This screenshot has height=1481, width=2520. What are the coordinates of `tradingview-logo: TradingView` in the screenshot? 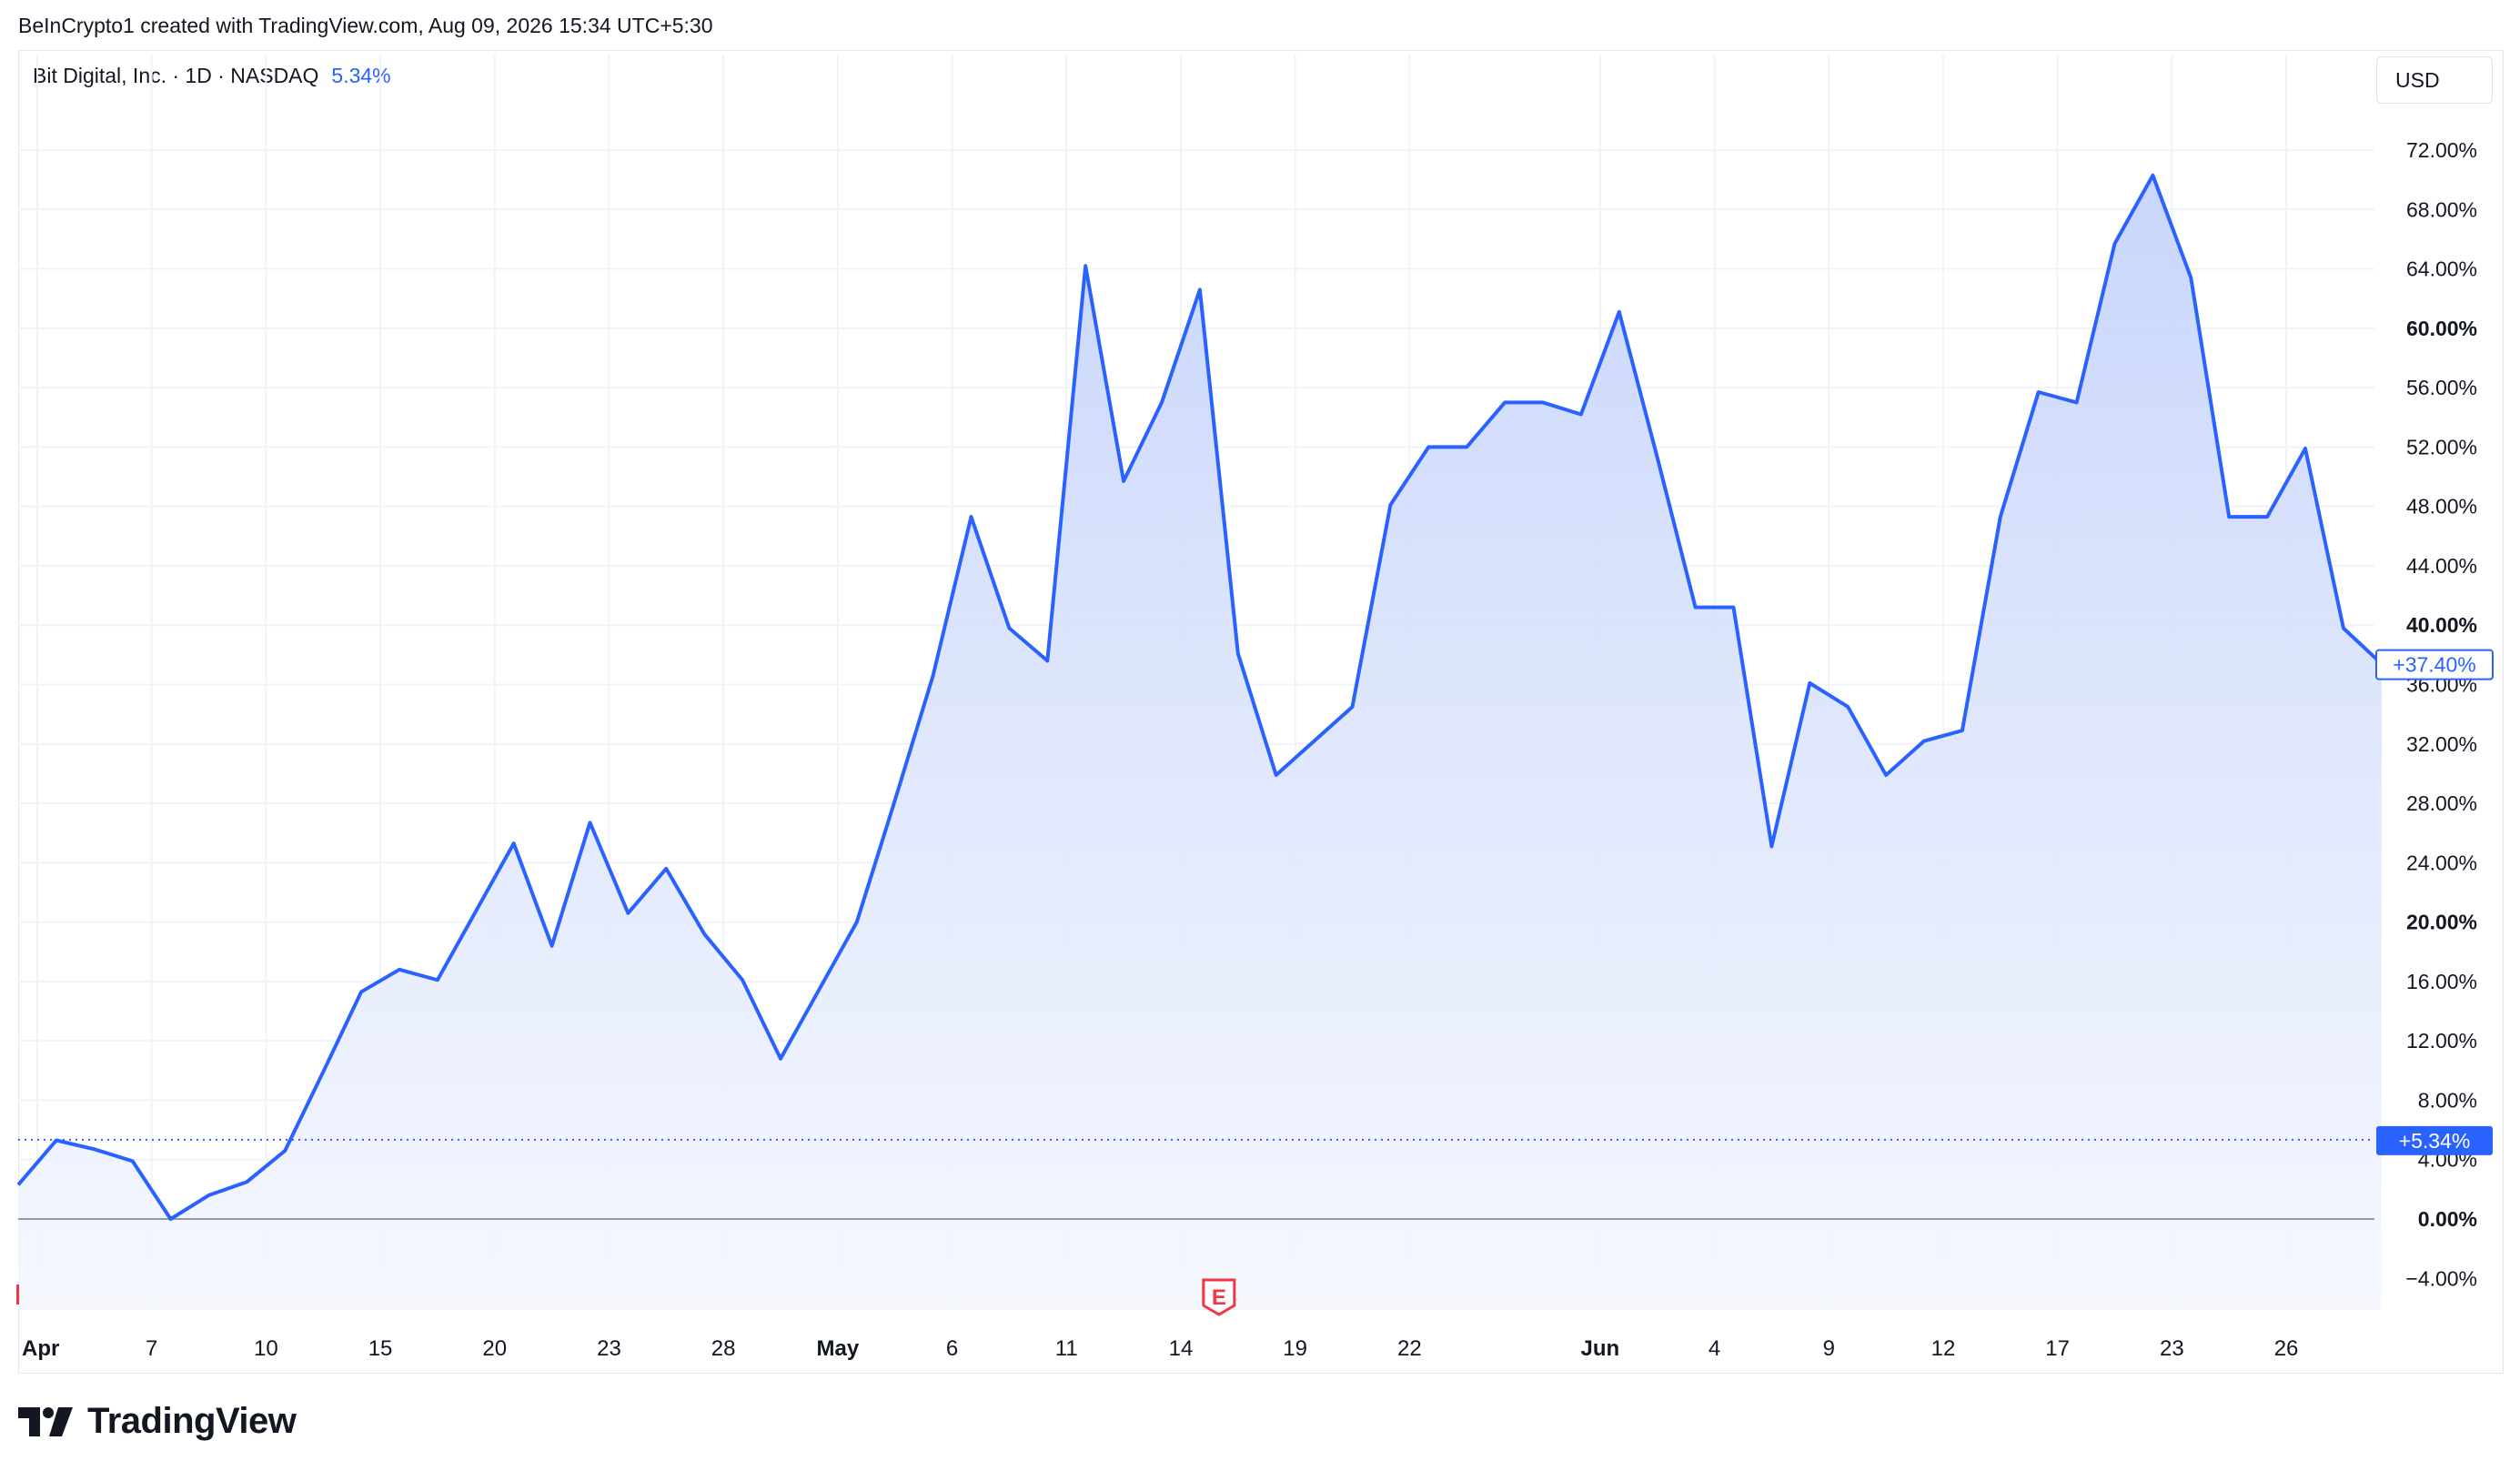 It's located at (158, 1421).